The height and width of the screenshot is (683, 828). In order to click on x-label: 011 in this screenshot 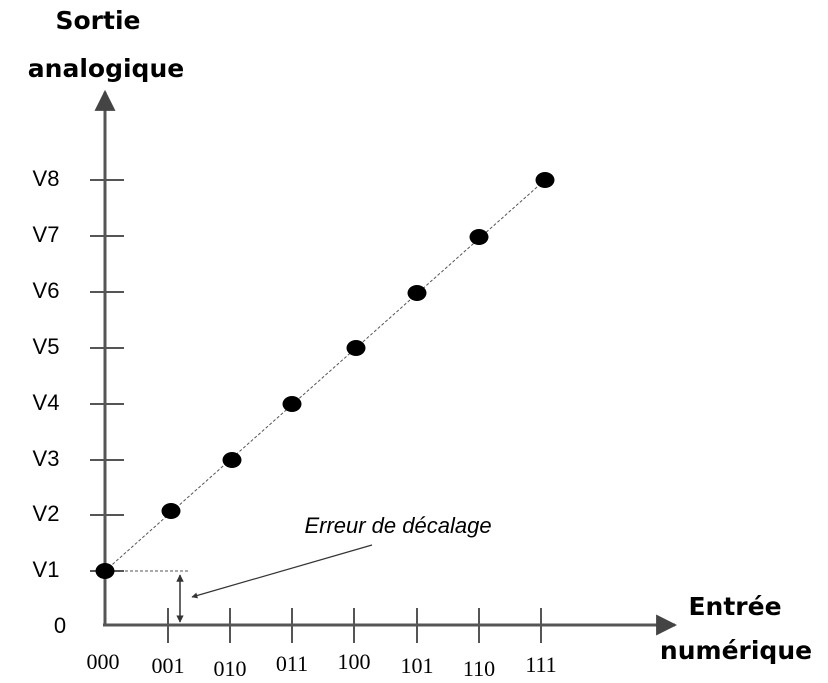, I will do `click(292, 663)`.